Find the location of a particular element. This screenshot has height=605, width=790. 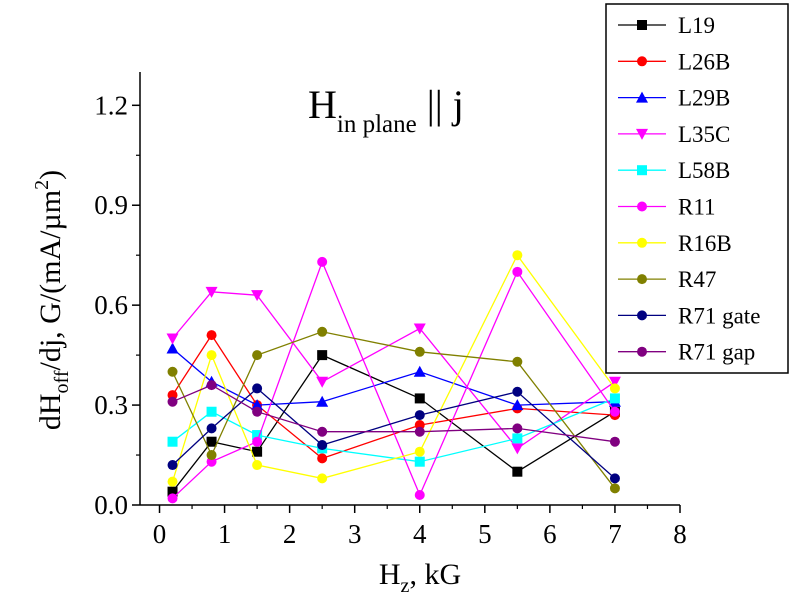

x-tick-label: 7 is located at coordinates (615, 534).